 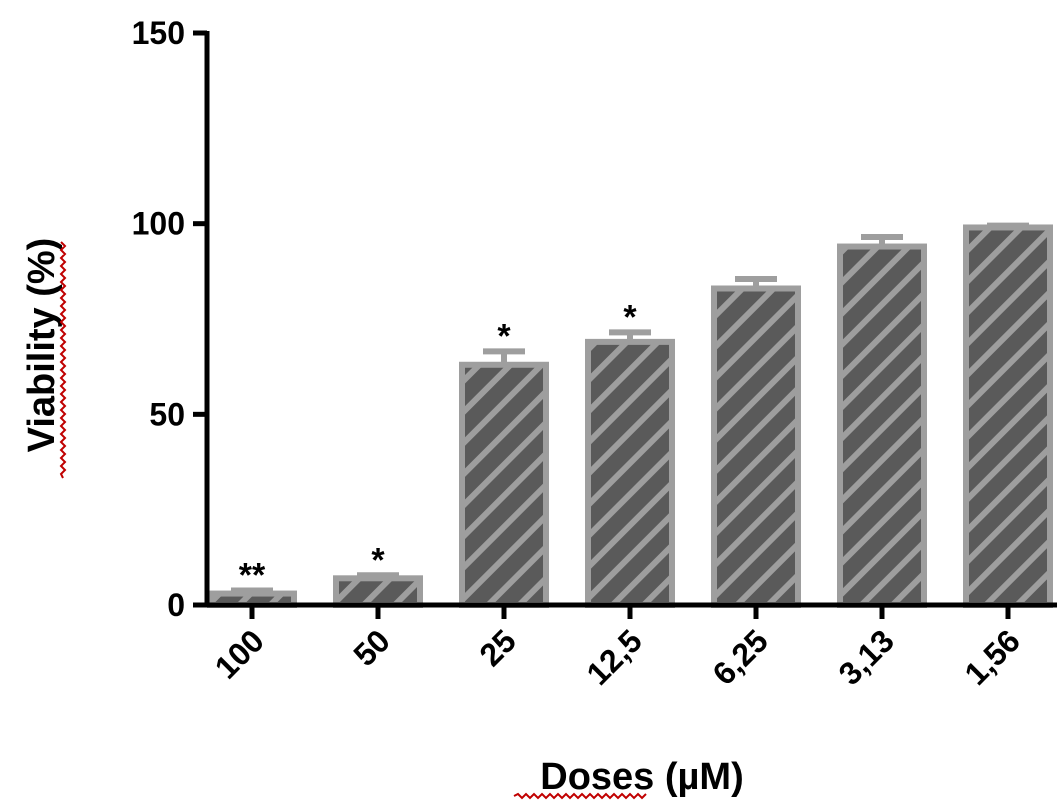 What do you see at coordinates (176, 605) in the screenshot?
I see `y-tick-label: 0` at bounding box center [176, 605].